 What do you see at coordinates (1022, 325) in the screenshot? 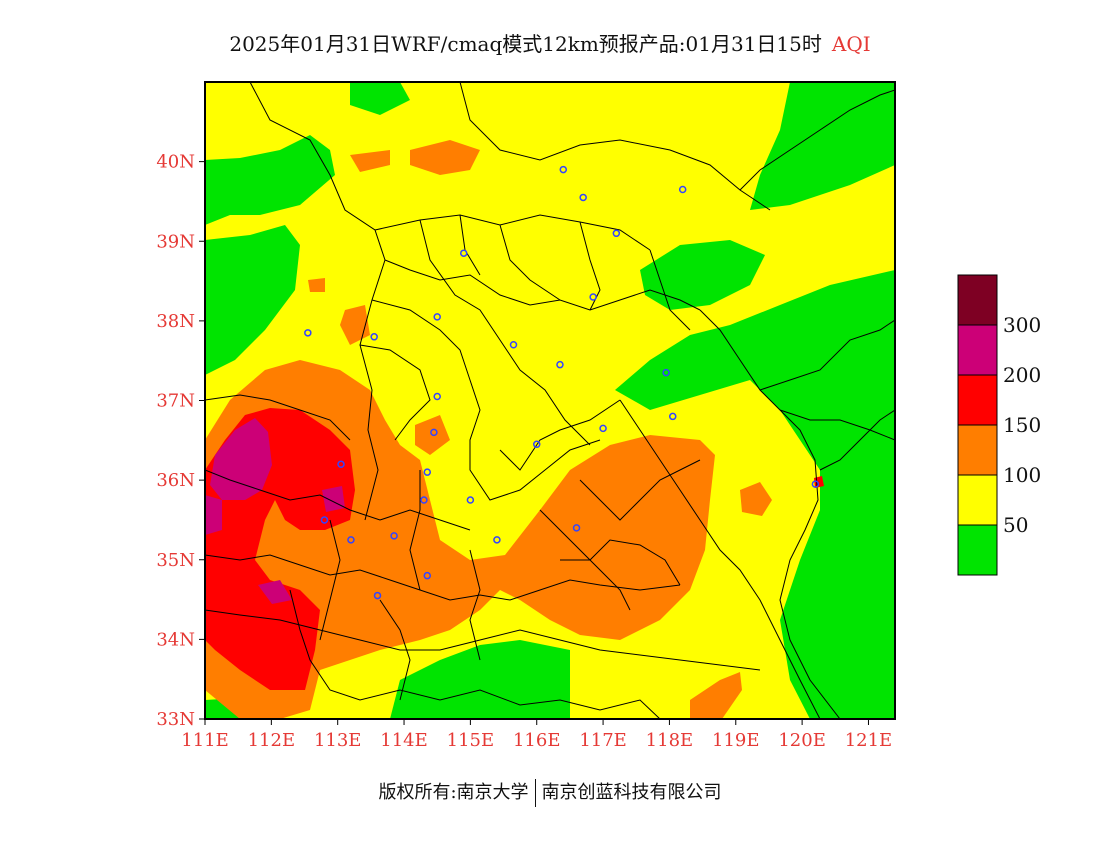
I see `legend-label: 300` at bounding box center [1022, 325].